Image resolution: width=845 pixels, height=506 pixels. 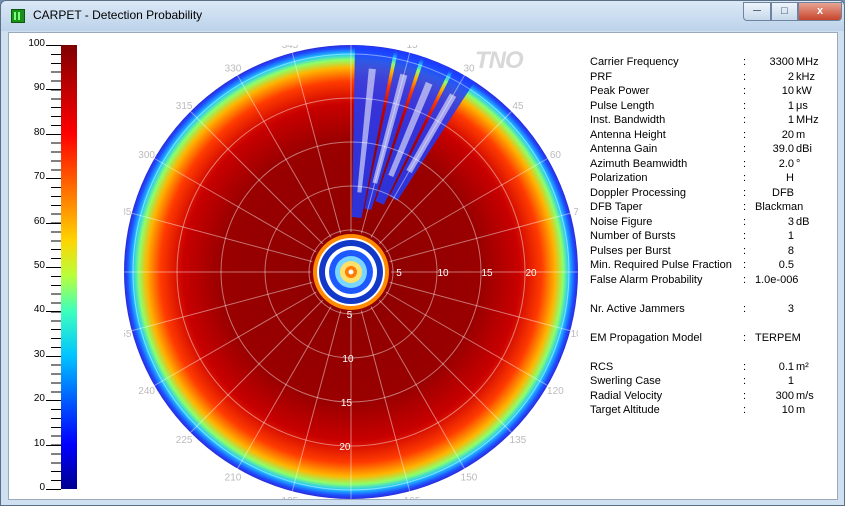 What do you see at coordinates (757, 11) in the screenshot?
I see `minimize-button: ─` at bounding box center [757, 11].